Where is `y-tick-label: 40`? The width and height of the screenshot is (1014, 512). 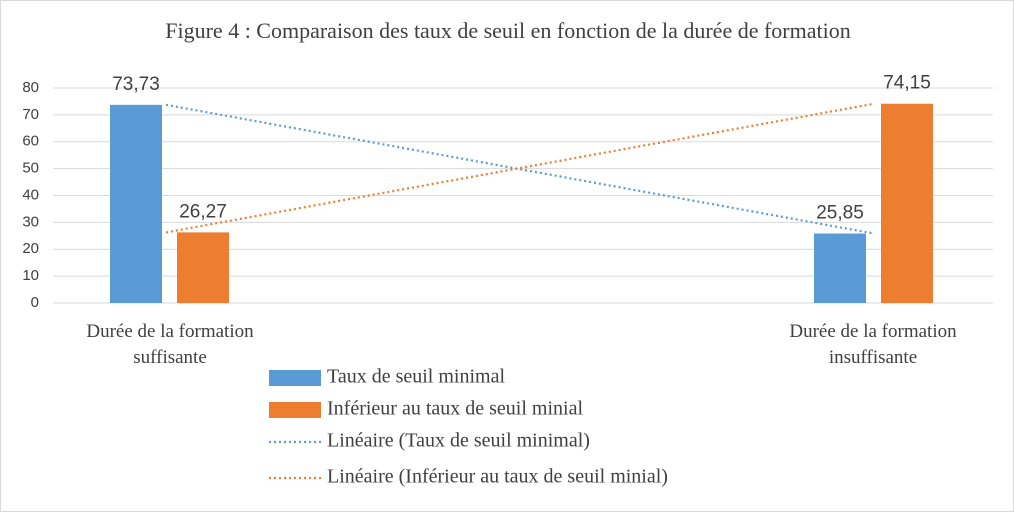 y-tick-label: 40 is located at coordinates (30, 194).